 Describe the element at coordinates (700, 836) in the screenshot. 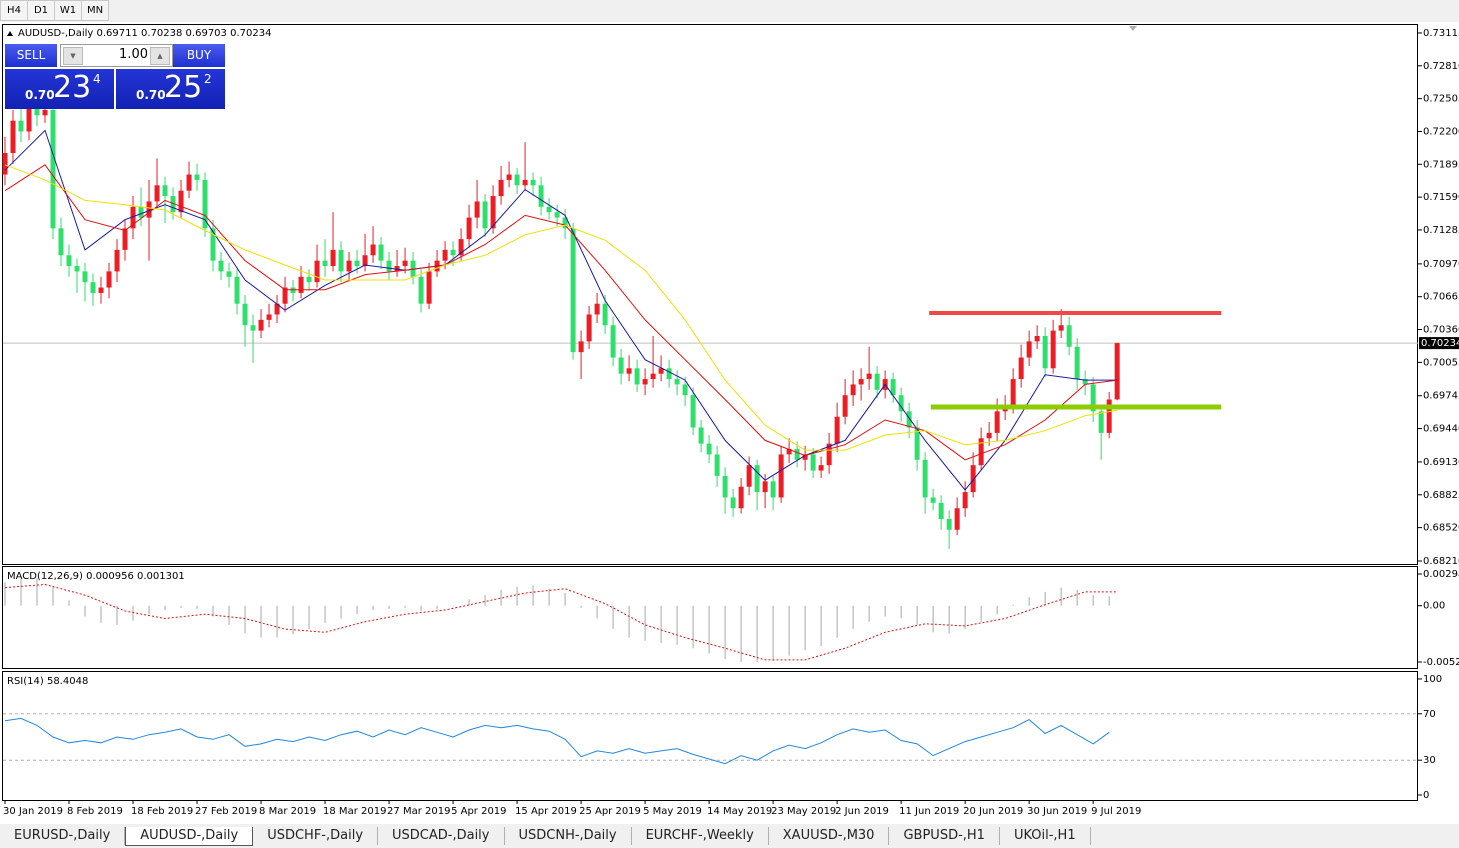

I see `chart-tab: EURCHF-,Weekly` at that location.